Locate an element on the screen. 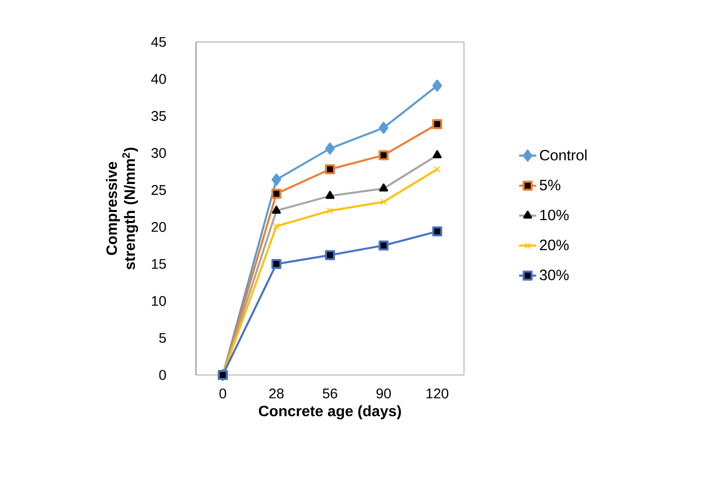 Image resolution: width=710 pixels, height=487 pixels. legend-label: 20% is located at coordinates (554, 245).